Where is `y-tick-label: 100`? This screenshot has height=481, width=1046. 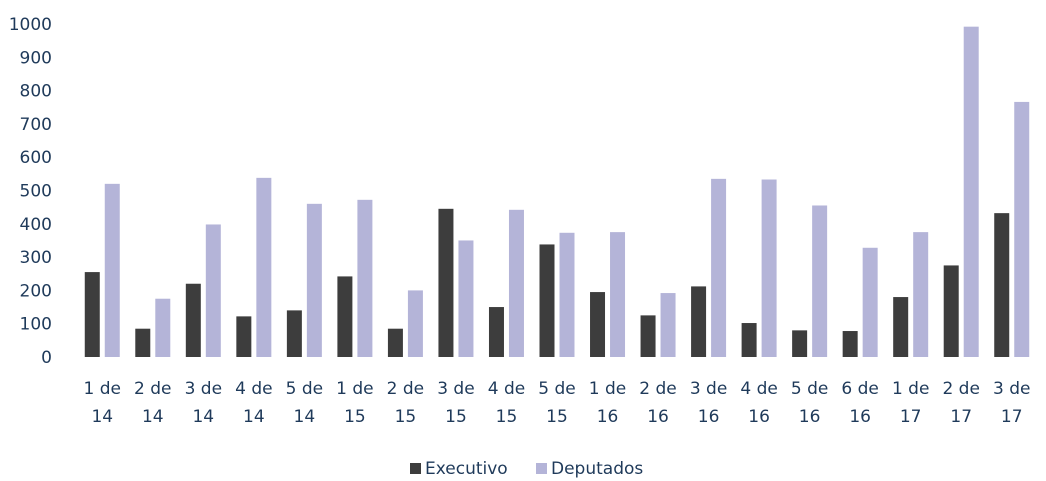
y-tick-label: 100 is located at coordinates (36, 325).